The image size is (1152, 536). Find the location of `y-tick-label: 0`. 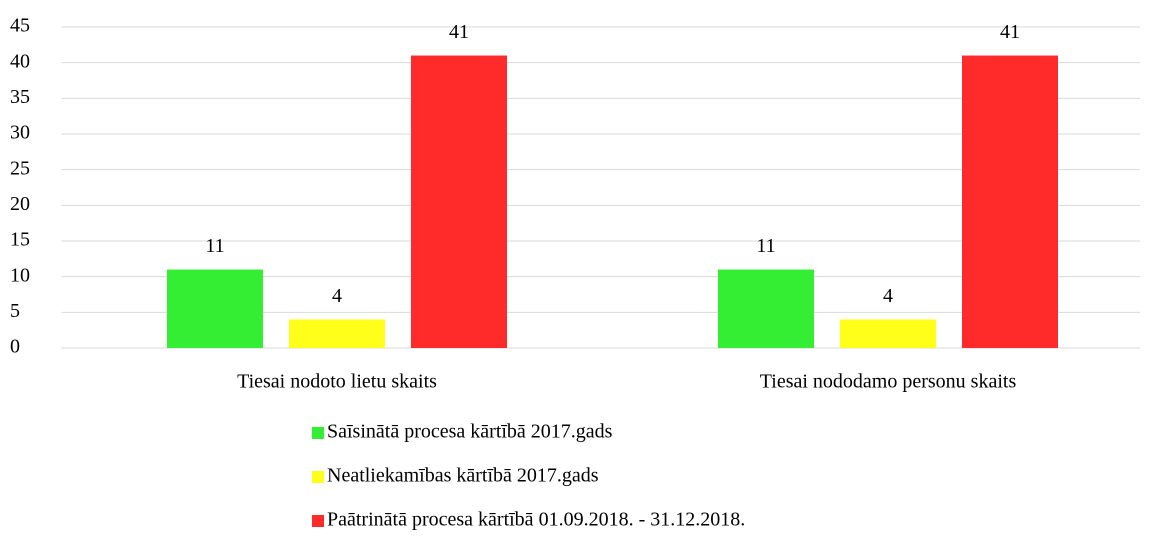

y-tick-label: 0 is located at coordinates (15, 347).